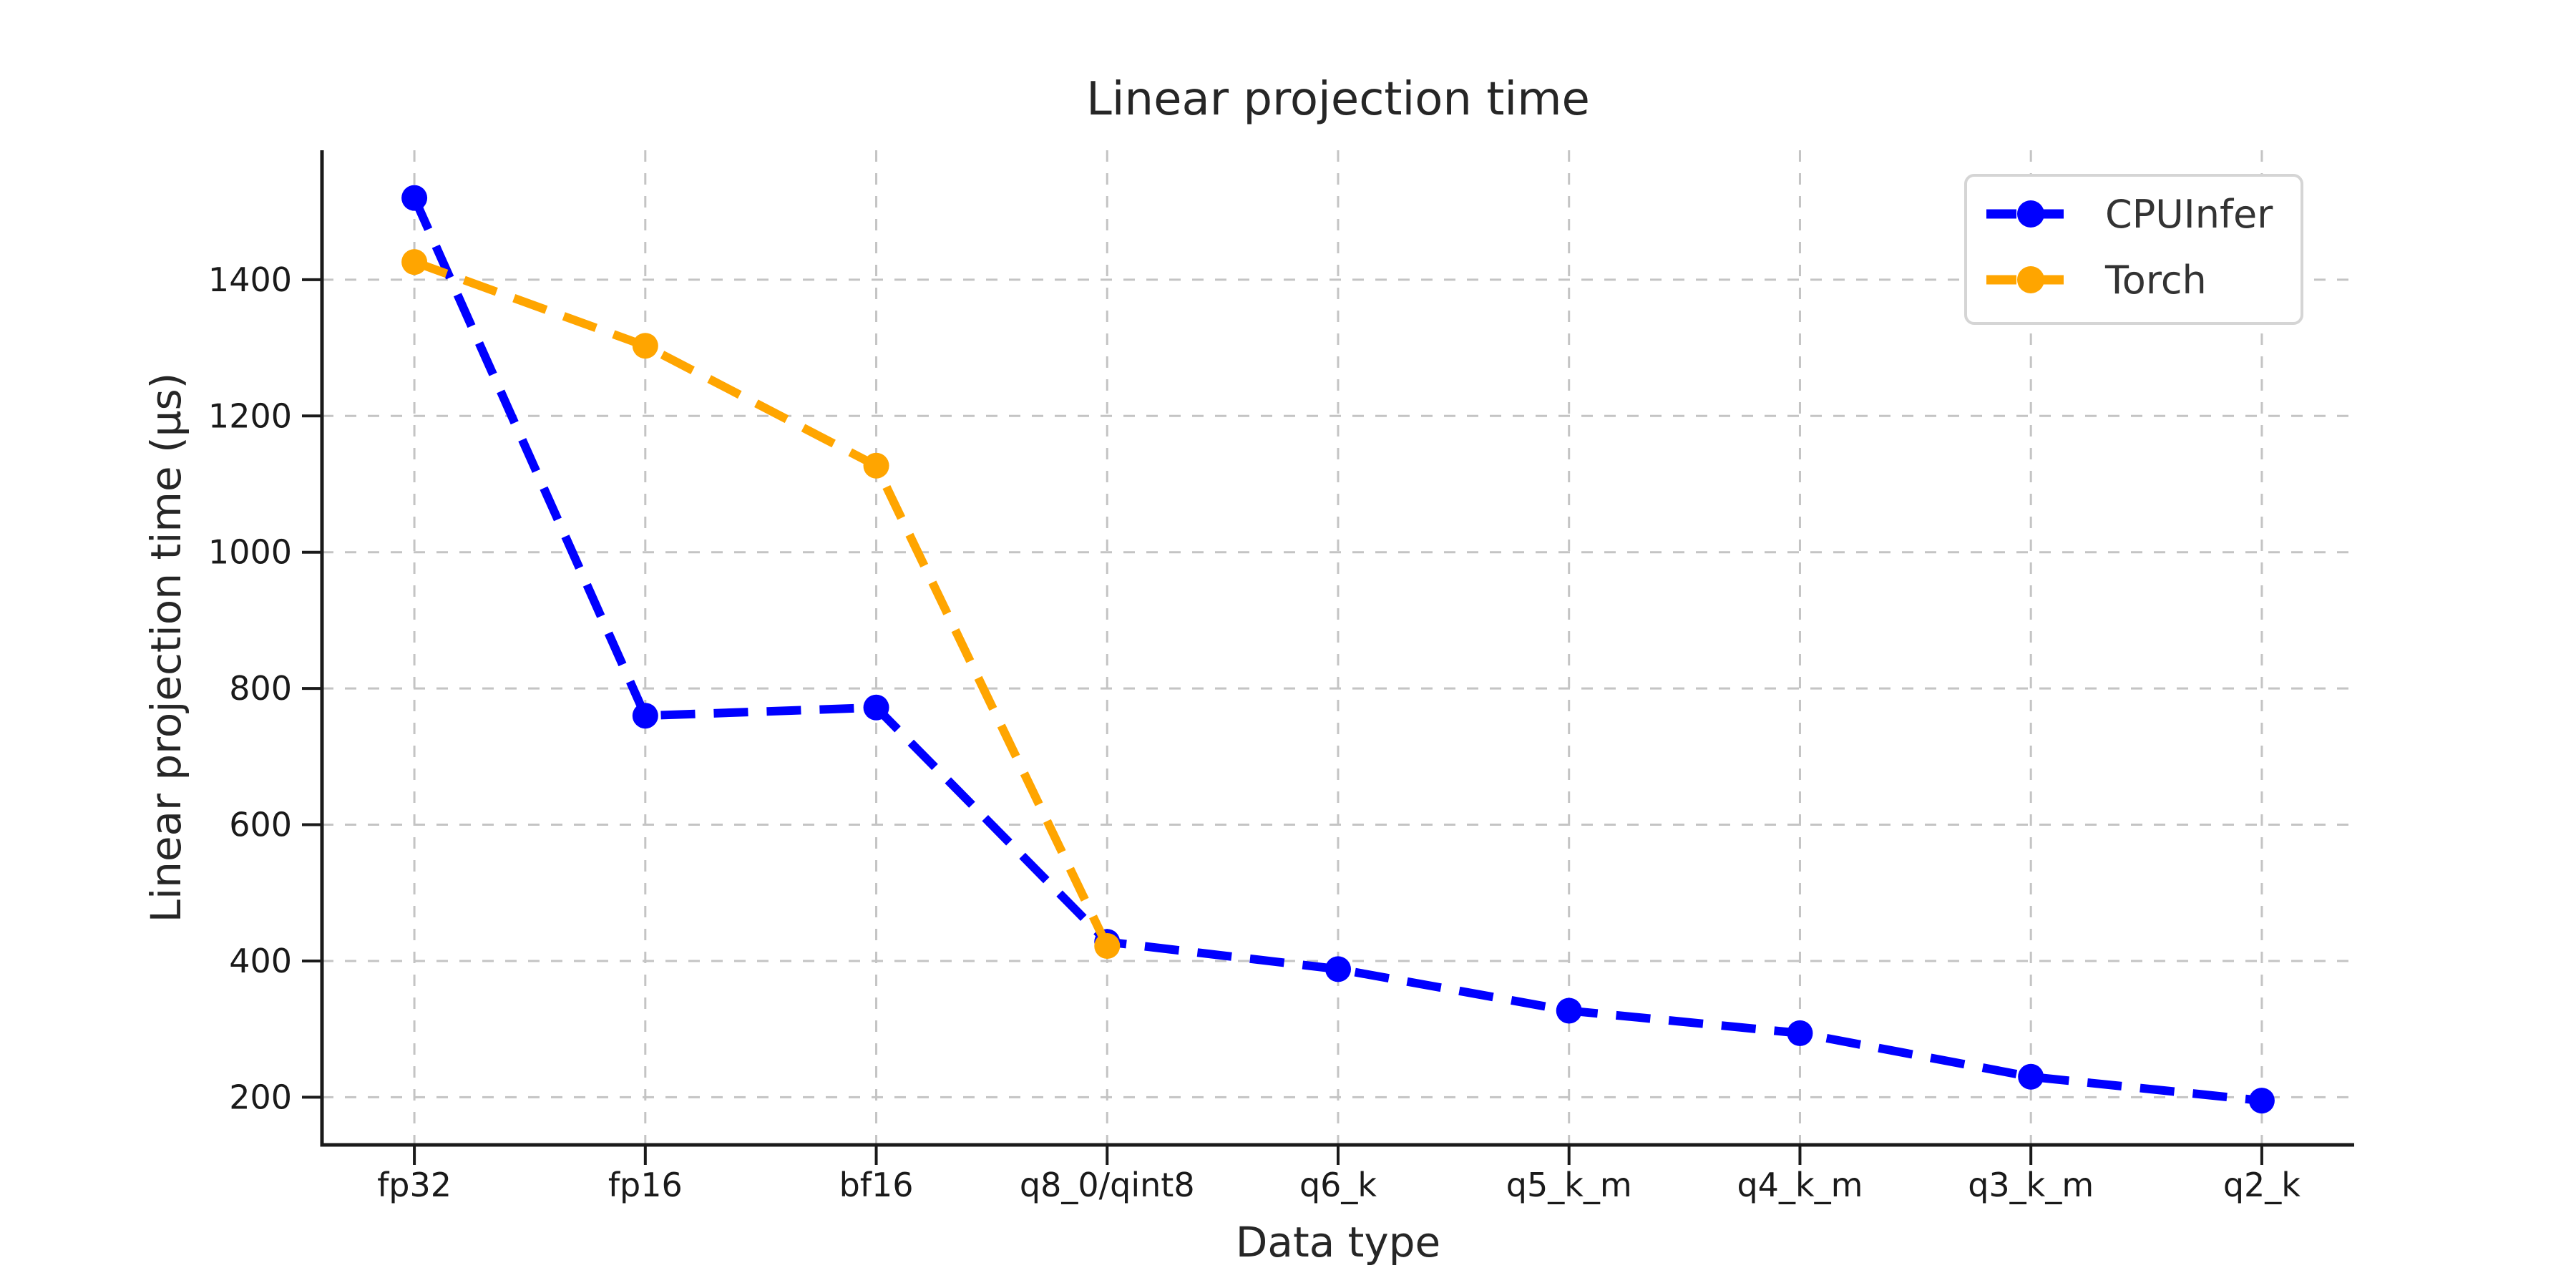  What do you see at coordinates (414, 198) in the screenshot?
I see `marker-cpuinfer-fp32` at bounding box center [414, 198].